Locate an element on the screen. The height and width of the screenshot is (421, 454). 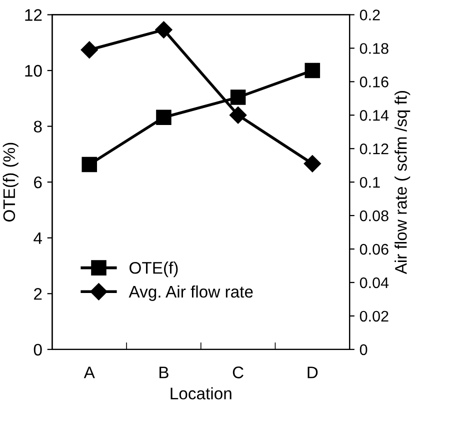
x-axis-title: Location is located at coordinates (201, 393).